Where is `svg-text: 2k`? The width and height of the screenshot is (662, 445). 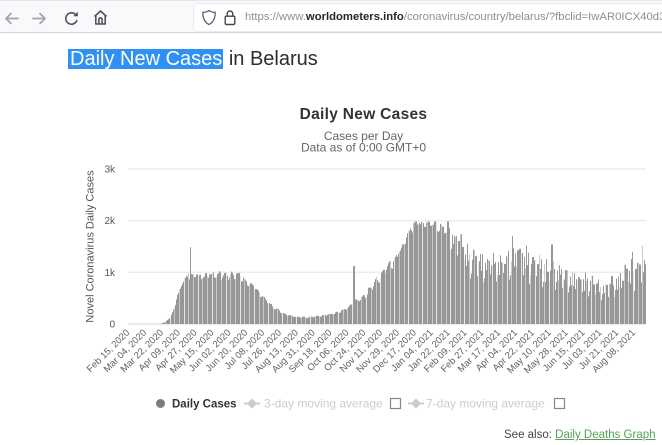 svg-text: 2k is located at coordinates (110, 221).